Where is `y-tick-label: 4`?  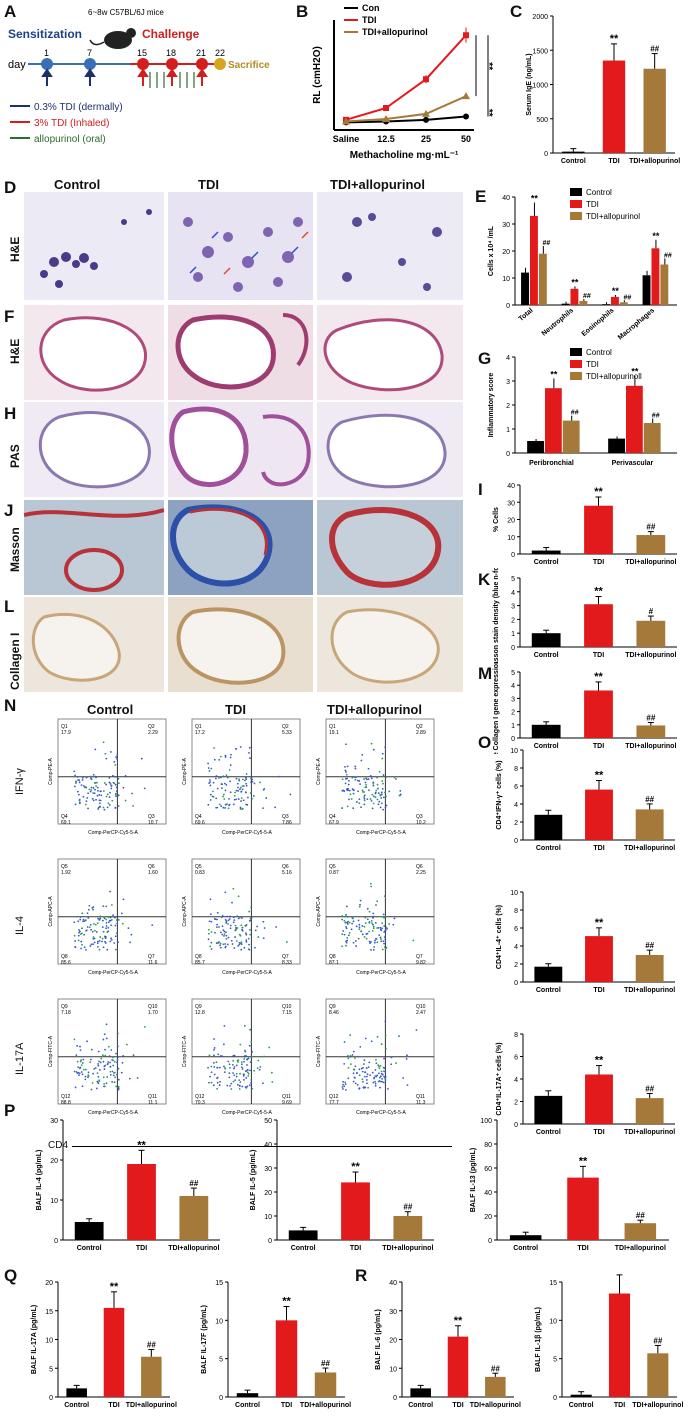
y-tick-label: 4 is located at coordinates (516, 1080).